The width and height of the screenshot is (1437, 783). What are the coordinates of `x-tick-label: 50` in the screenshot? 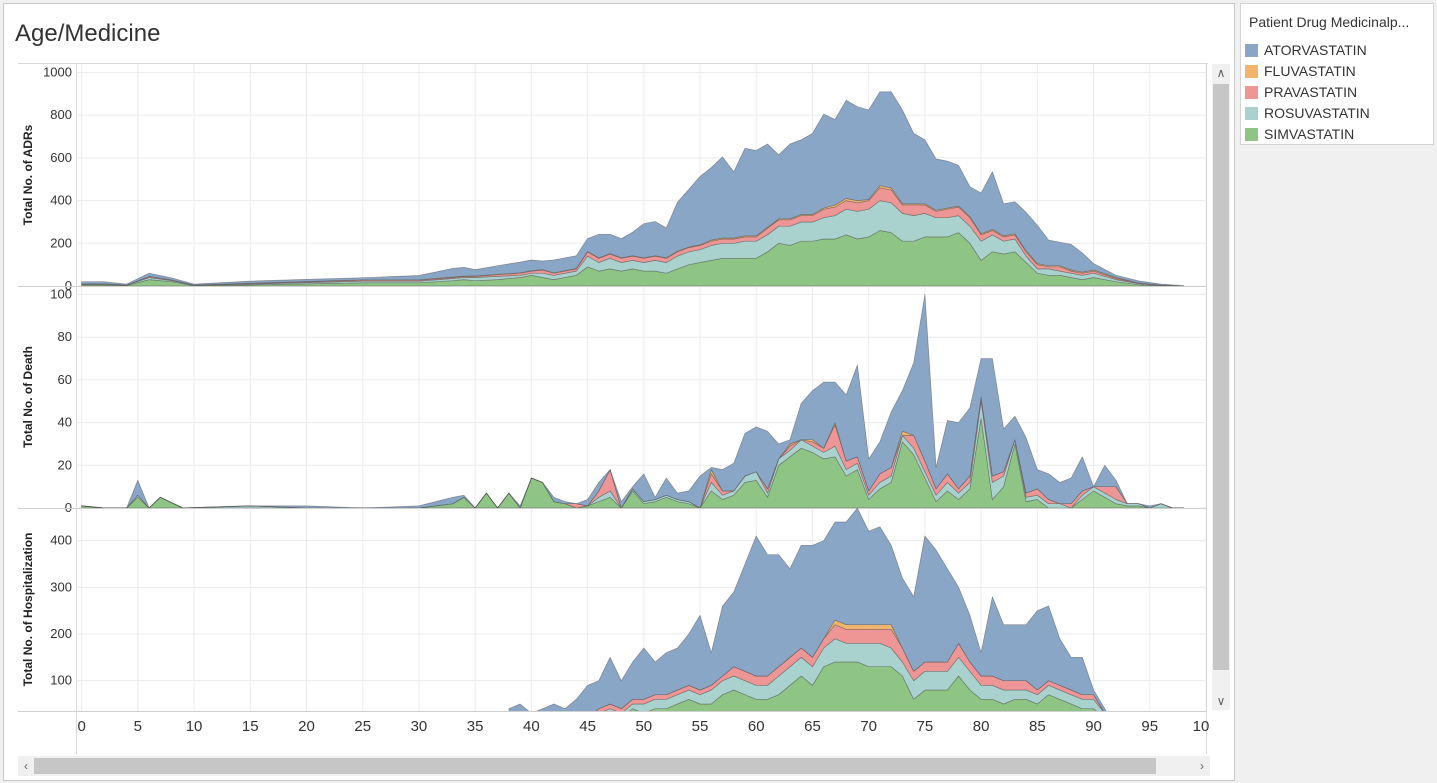 It's located at (643, 726).